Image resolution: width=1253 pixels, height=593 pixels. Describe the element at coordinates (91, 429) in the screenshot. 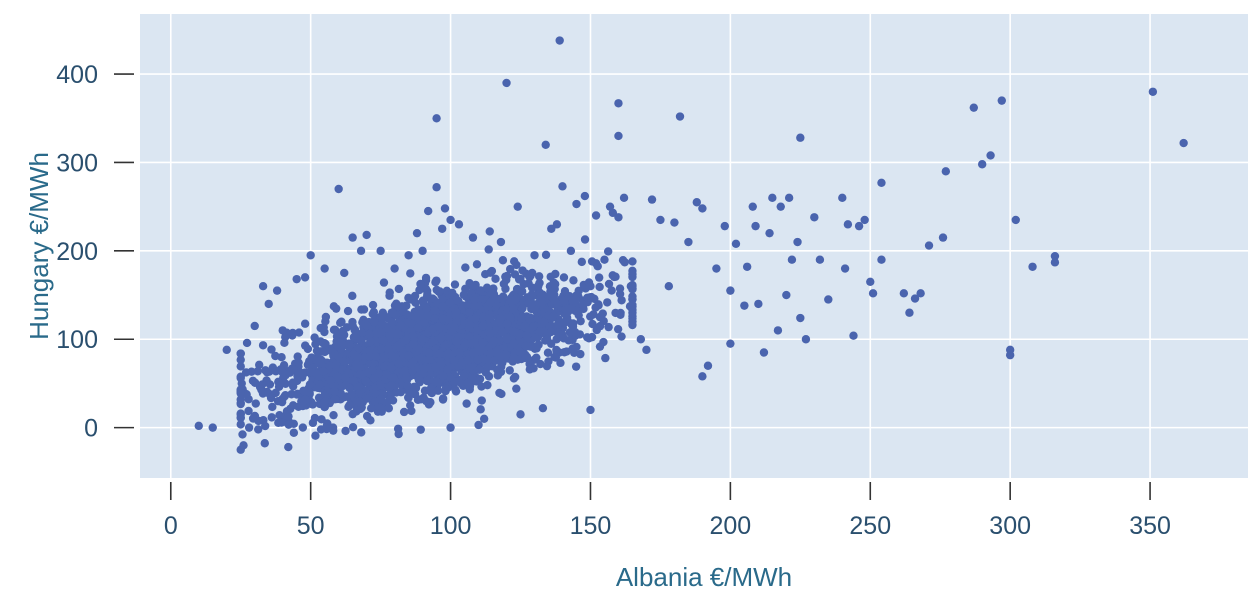

I see `y-tick-label: 0` at that location.